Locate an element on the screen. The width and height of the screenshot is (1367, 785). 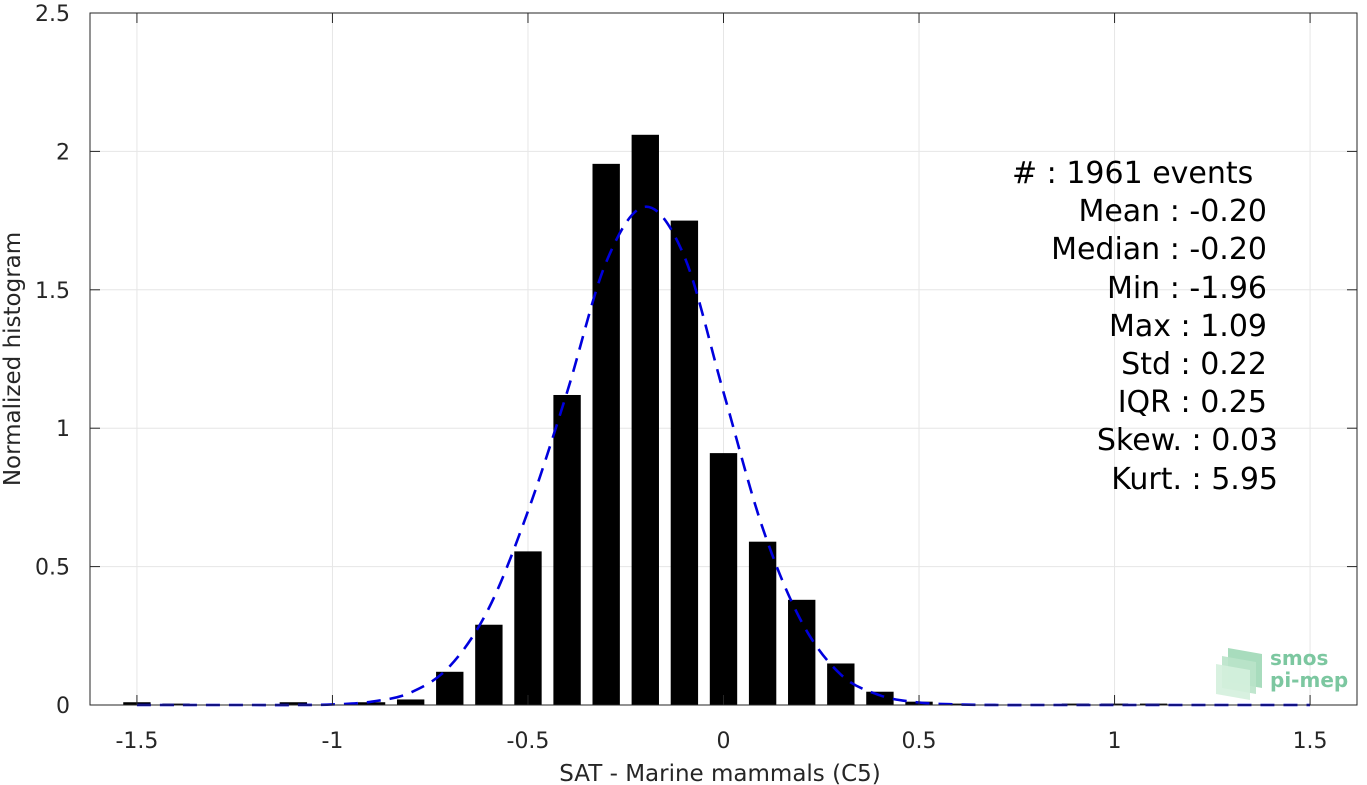
logo-text-smos: smos is located at coordinates (1299, 658).